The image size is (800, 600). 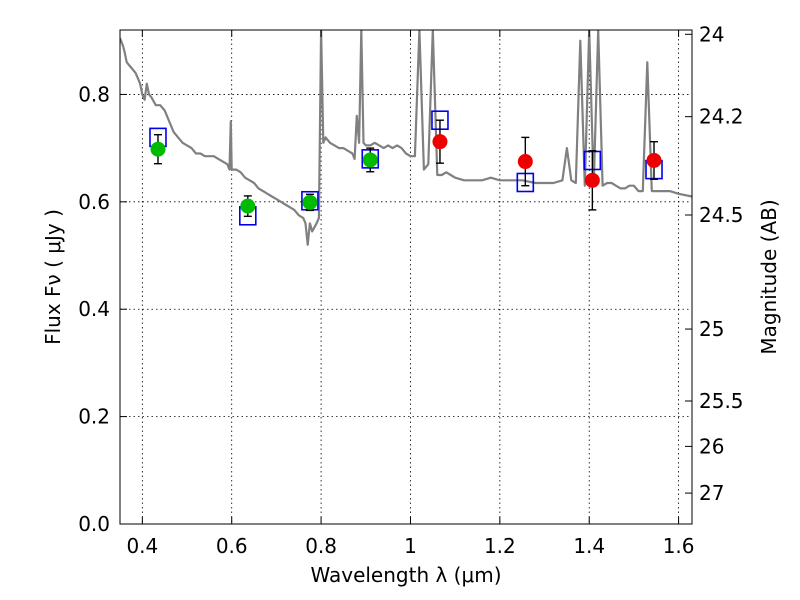 What do you see at coordinates (142, 546) in the screenshot?
I see `x-tick-label: 0.4` at bounding box center [142, 546].